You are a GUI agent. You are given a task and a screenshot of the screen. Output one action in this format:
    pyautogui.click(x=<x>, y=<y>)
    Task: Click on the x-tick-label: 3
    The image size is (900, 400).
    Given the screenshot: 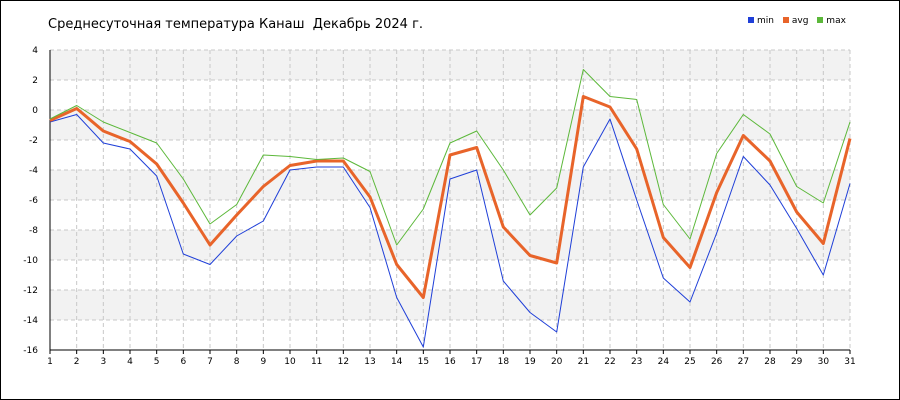 What is the action you would take?
    pyautogui.click(x=103, y=362)
    